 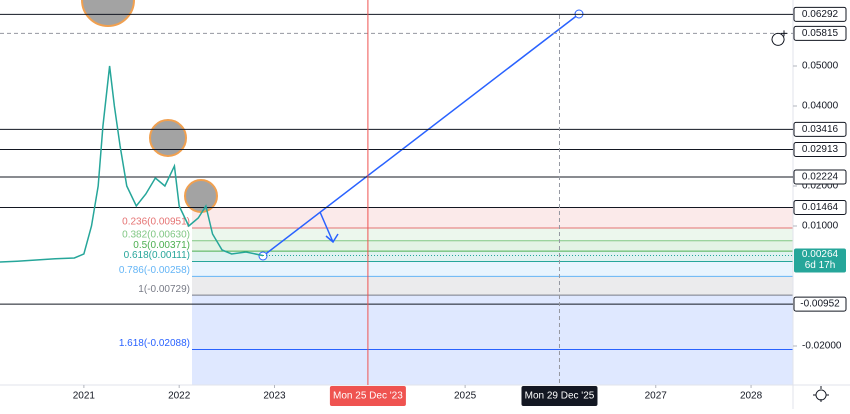 What do you see at coordinates (274, 396) in the screenshot?
I see `x-tick-label: 2023` at bounding box center [274, 396].